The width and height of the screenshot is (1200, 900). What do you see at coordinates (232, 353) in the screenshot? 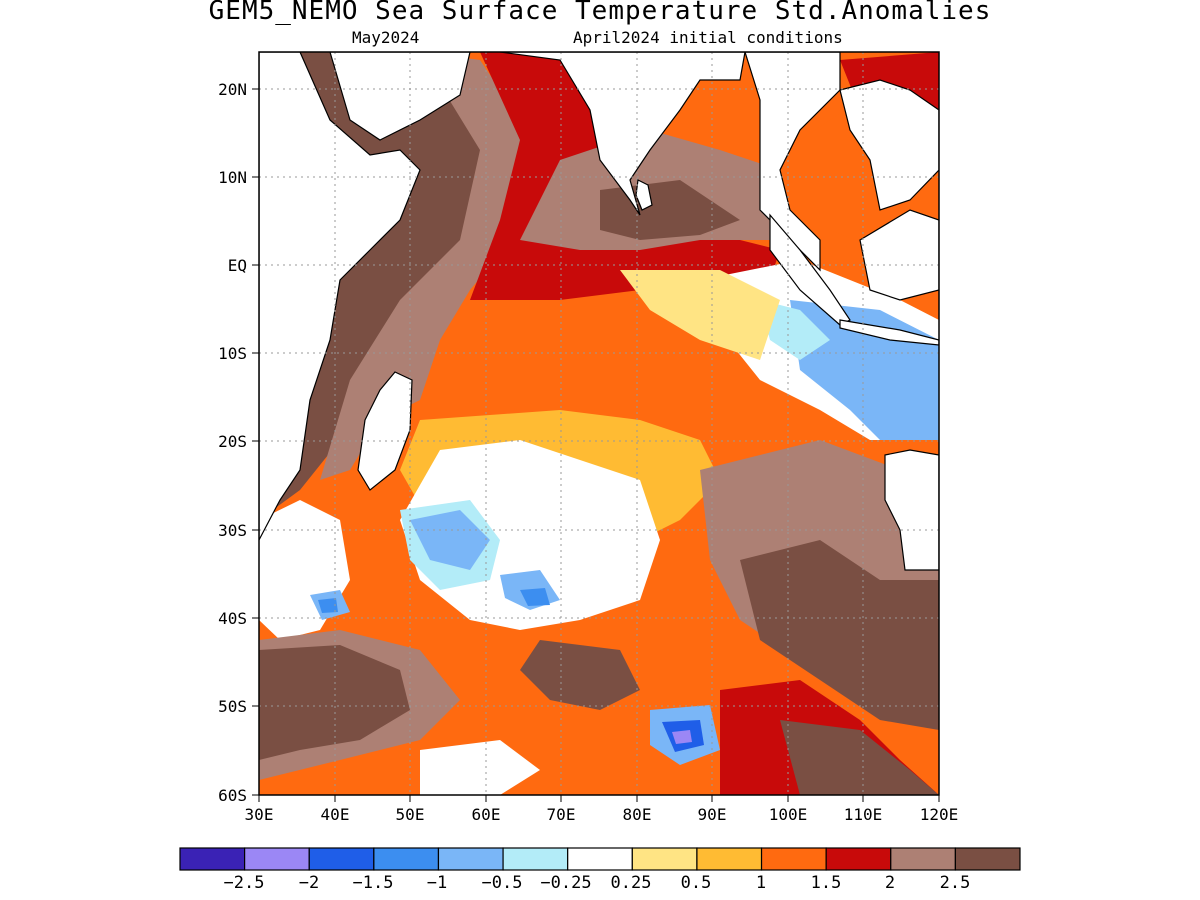
I see `lat-label: 10S` at bounding box center [232, 353].